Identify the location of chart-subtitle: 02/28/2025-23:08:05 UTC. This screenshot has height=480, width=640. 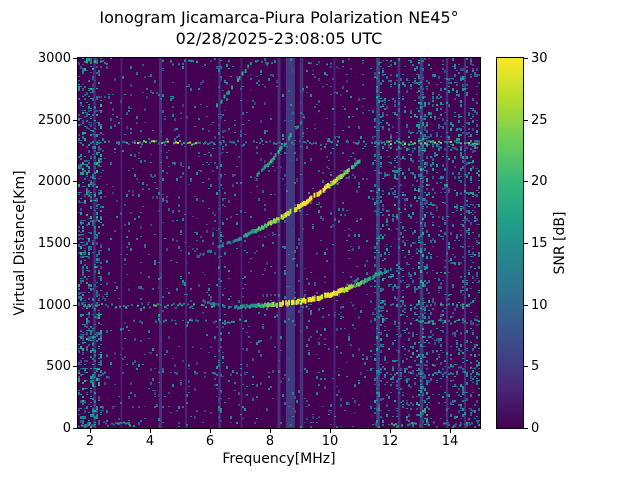
(279, 38).